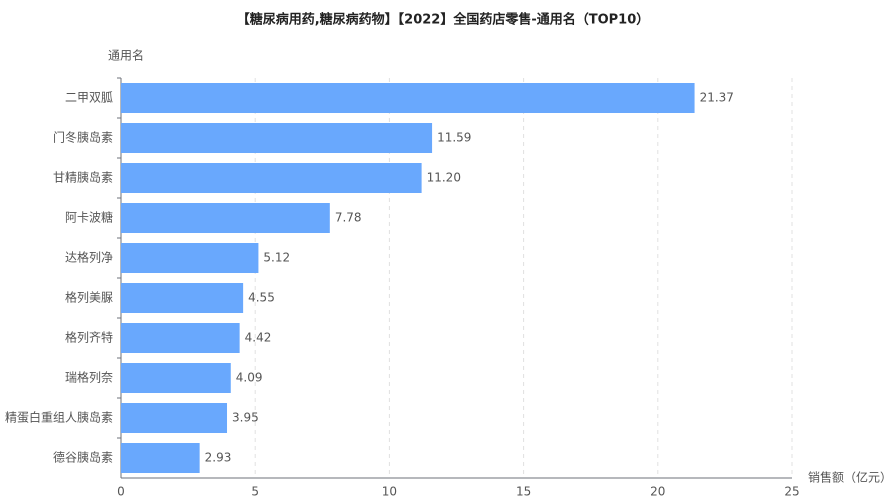  Describe the element at coordinates (444, 178) in the screenshot. I see `value-label: 11.20` at that location.